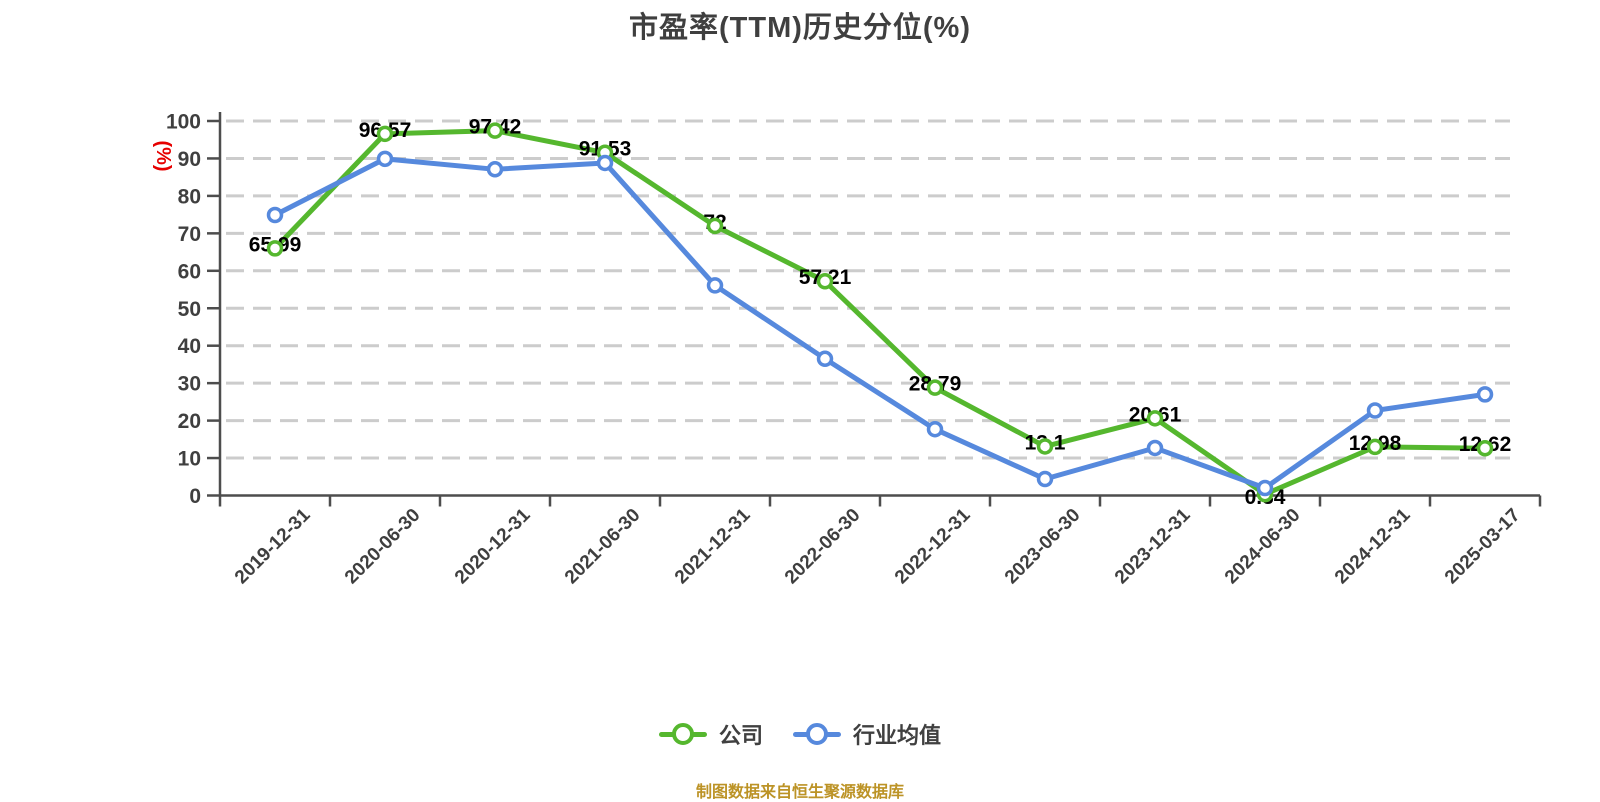 This screenshot has width=1600, height=802. What do you see at coordinates (163, 155) in the screenshot?
I see `y-axis-unit-label: (%)` at bounding box center [163, 155].